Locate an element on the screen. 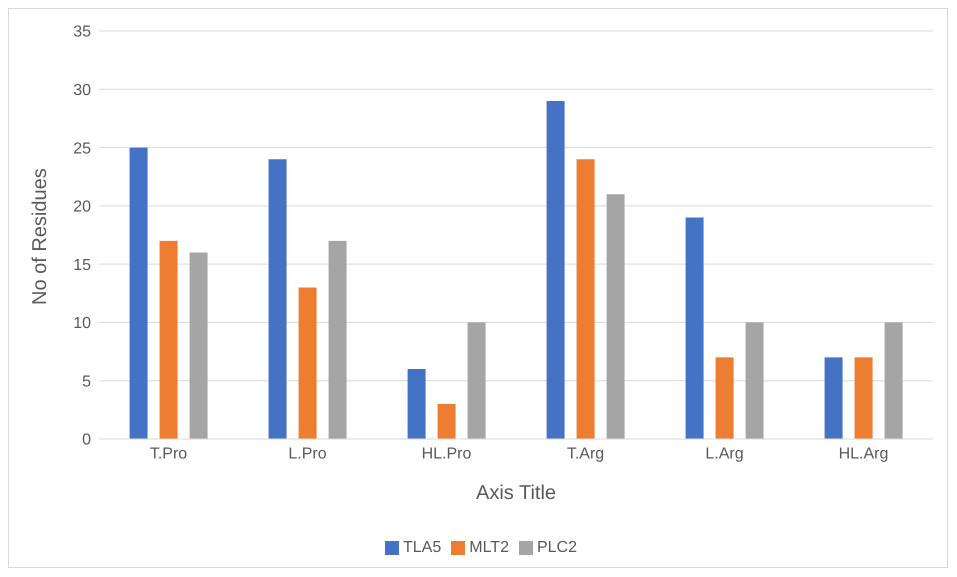  legend-label: PLC2 is located at coordinates (556, 547).